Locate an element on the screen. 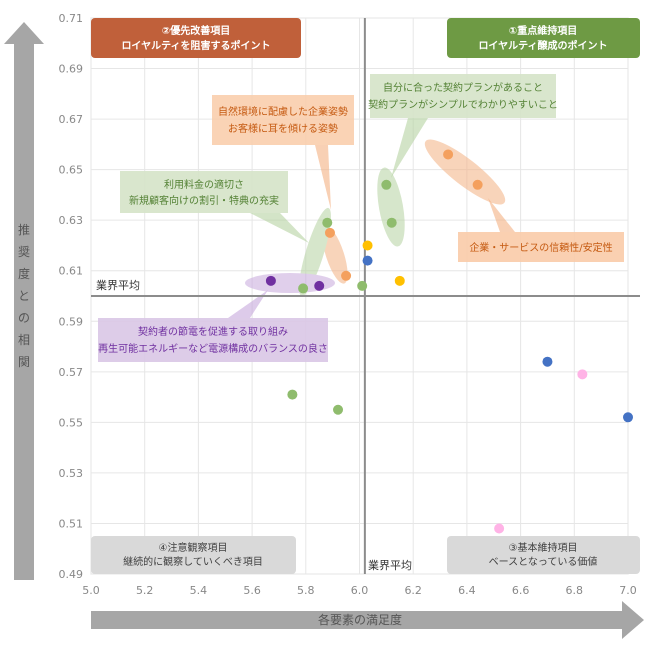  x-tick-label: 5.0 is located at coordinates (91, 590).